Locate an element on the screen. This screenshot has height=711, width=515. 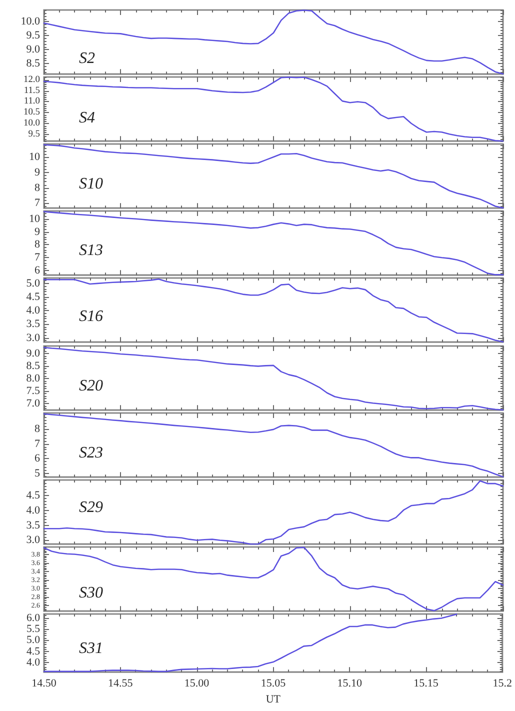
x-axis-title: UT is located at coordinates (273, 699).